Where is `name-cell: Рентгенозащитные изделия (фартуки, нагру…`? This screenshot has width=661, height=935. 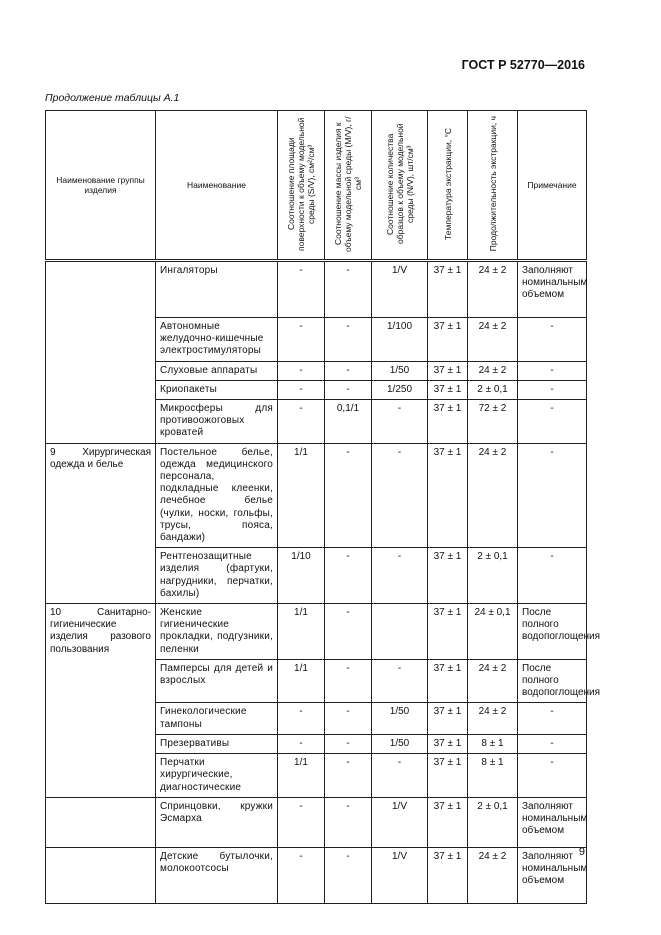 name-cell: Рентгенозащитные изделия (фартуки, нагру… is located at coordinates (216, 576).